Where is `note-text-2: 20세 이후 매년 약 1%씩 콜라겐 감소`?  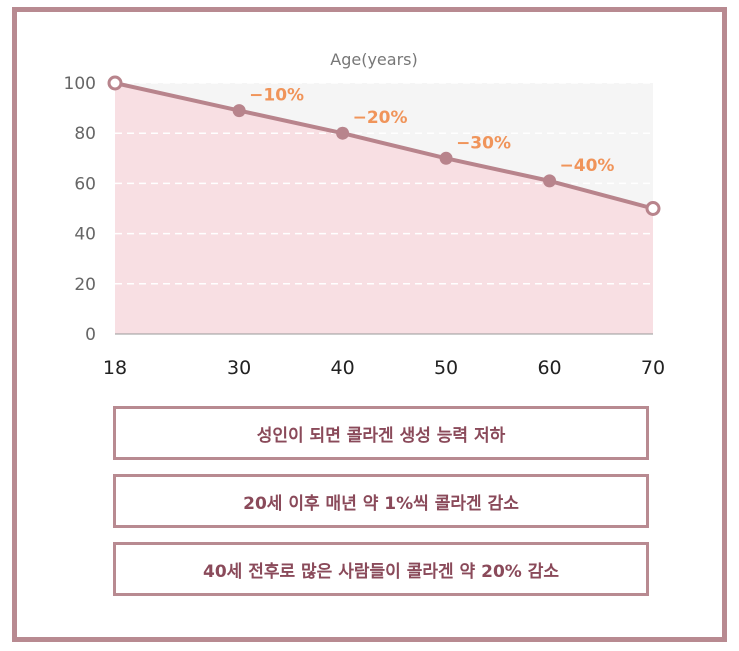
note-text-2: 20세 이후 매년 약 1%씩 콜라겐 감소 is located at coordinates (381, 503).